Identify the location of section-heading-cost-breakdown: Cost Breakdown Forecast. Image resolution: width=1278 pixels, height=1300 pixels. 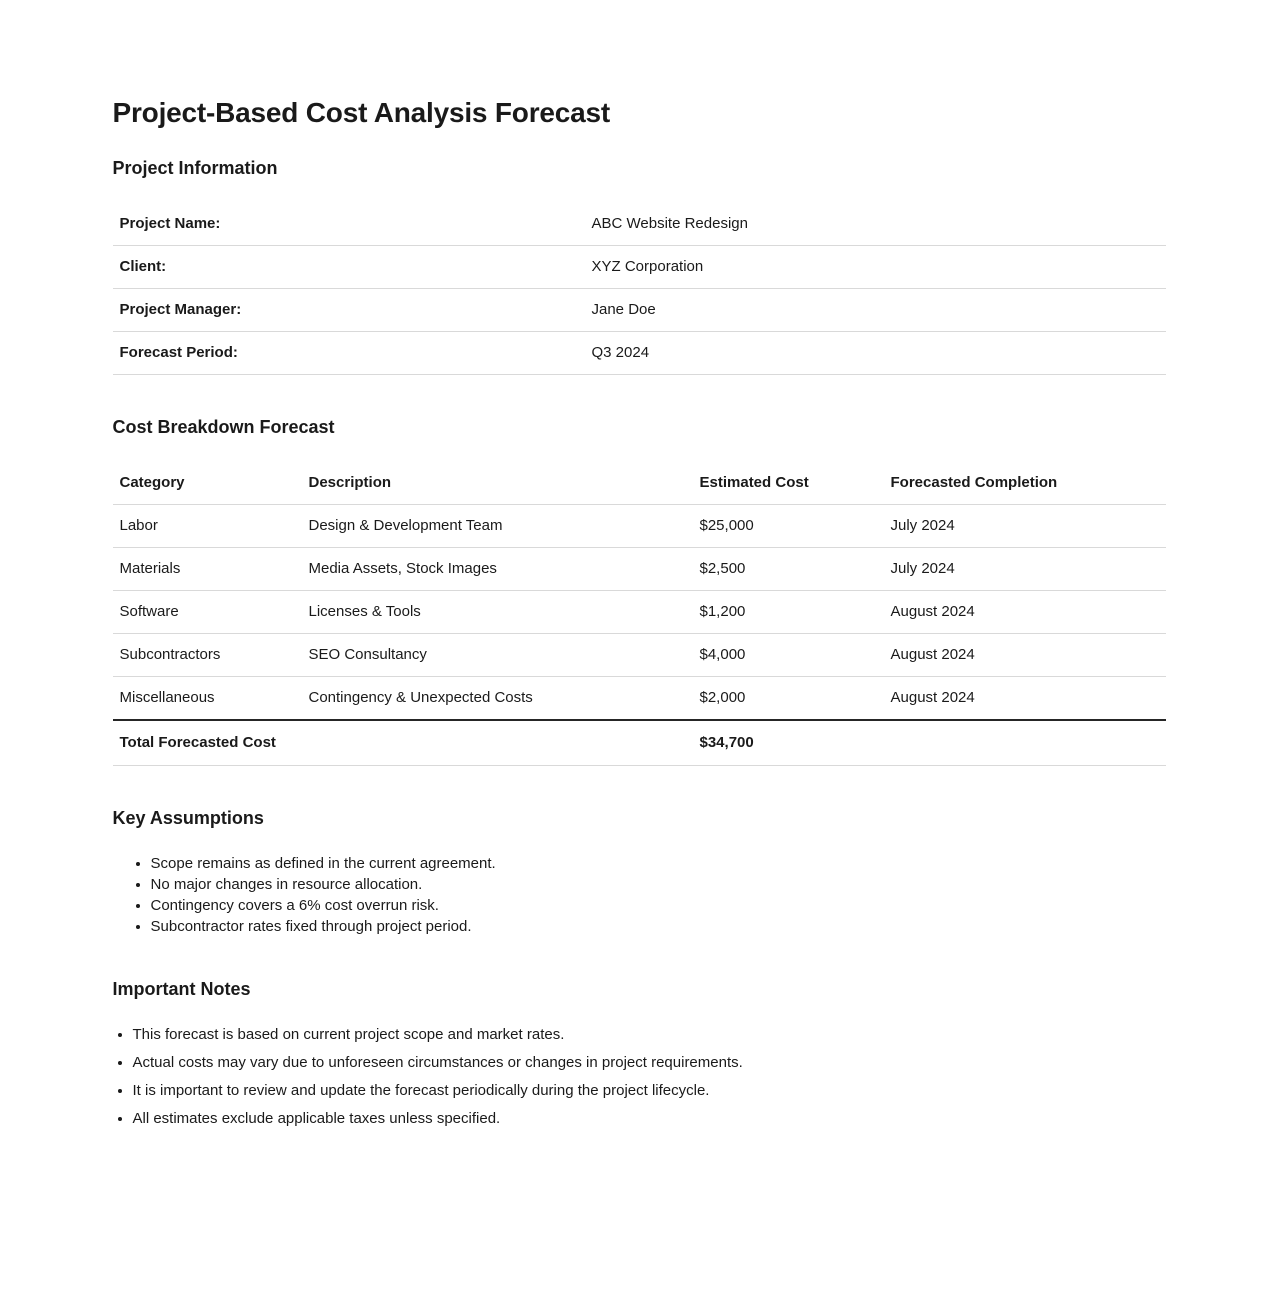
(223, 427).